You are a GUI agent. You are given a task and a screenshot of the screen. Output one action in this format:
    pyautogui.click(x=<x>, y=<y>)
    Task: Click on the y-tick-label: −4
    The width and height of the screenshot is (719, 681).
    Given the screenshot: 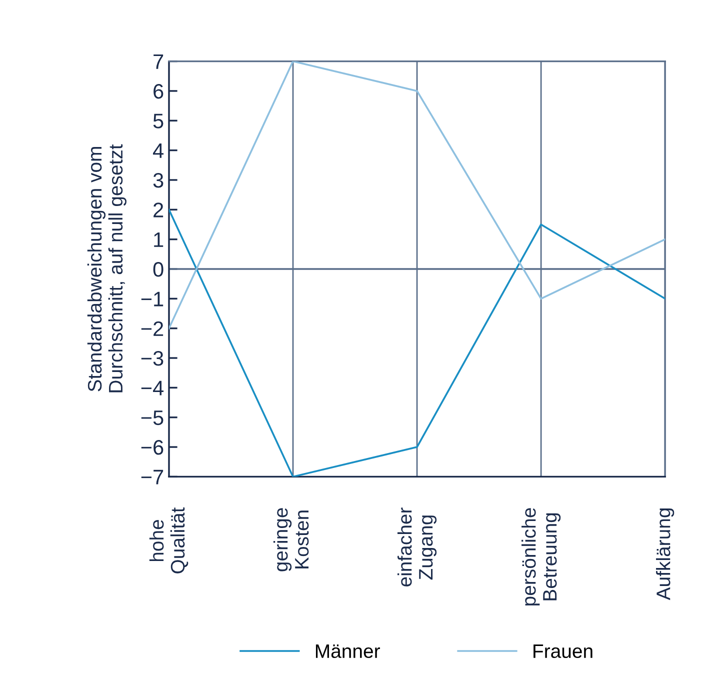 What is the action you would take?
    pyautogui.click(x=152, y=388)
    